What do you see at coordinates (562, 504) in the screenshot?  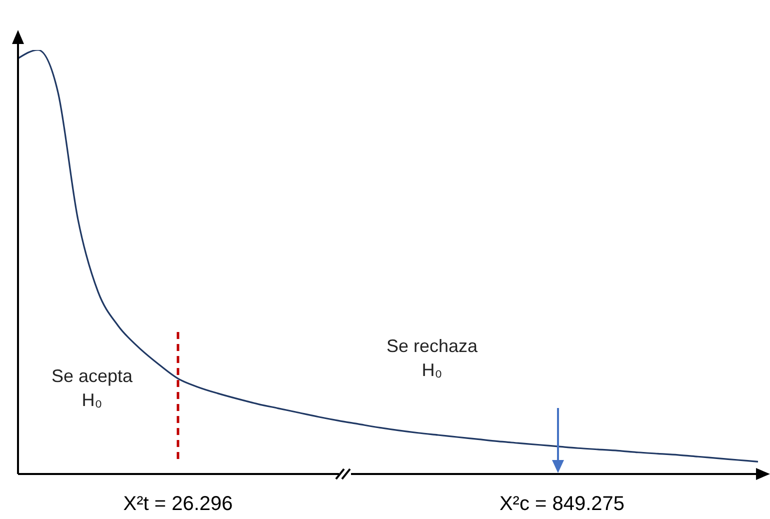 I see `text: X²c = 849.275` at bounding box center [562, 504].